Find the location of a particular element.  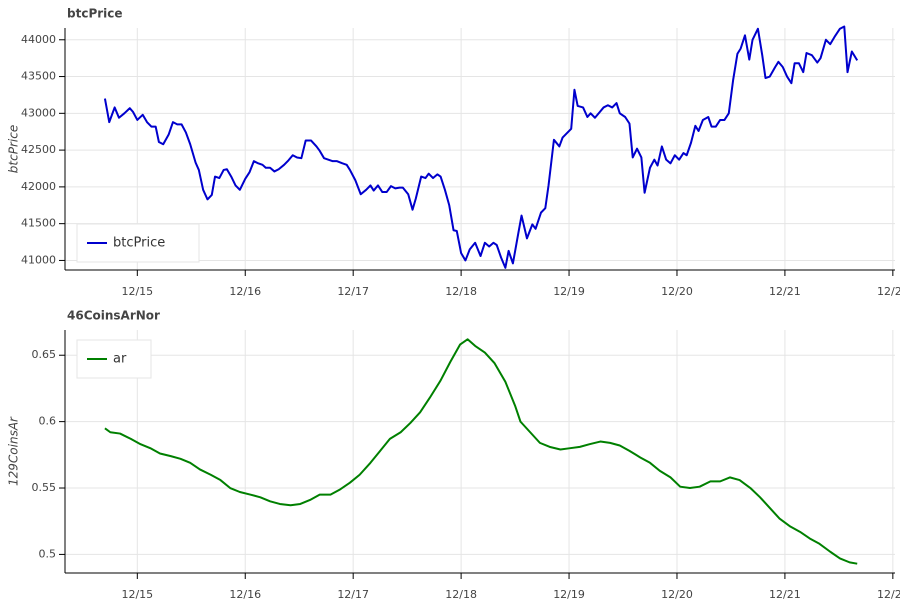

y-tick-label: 42500 is located at coordinates (38, 149).